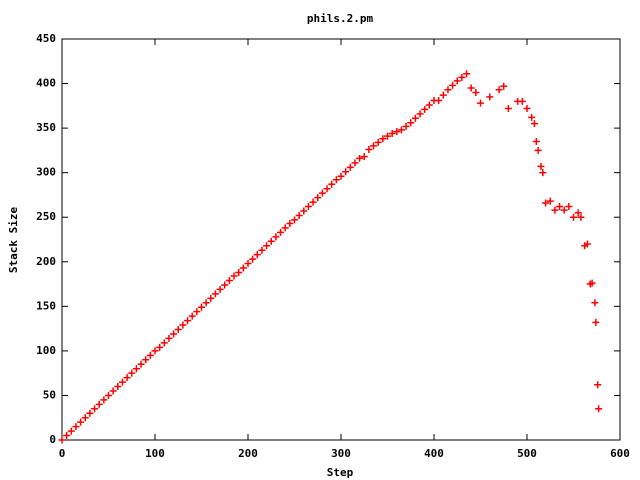 This screenshot has width=640, height=480. I want to click on x-tick-label: 0, so click(62, 453).